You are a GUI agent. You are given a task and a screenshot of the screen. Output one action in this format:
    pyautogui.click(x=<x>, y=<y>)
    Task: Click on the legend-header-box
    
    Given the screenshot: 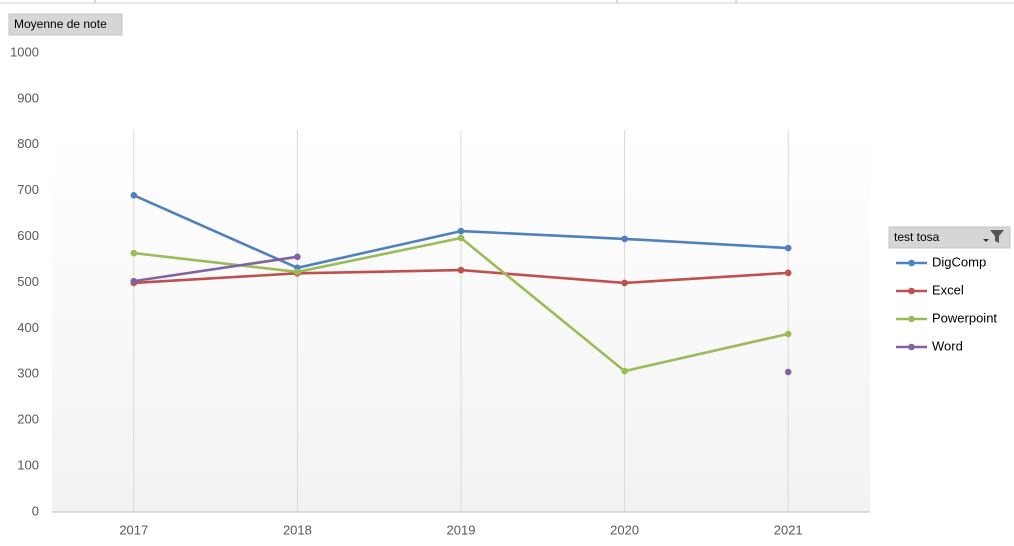 What is the action you would take?
    pyautogui.click(x=949, y=237)
    